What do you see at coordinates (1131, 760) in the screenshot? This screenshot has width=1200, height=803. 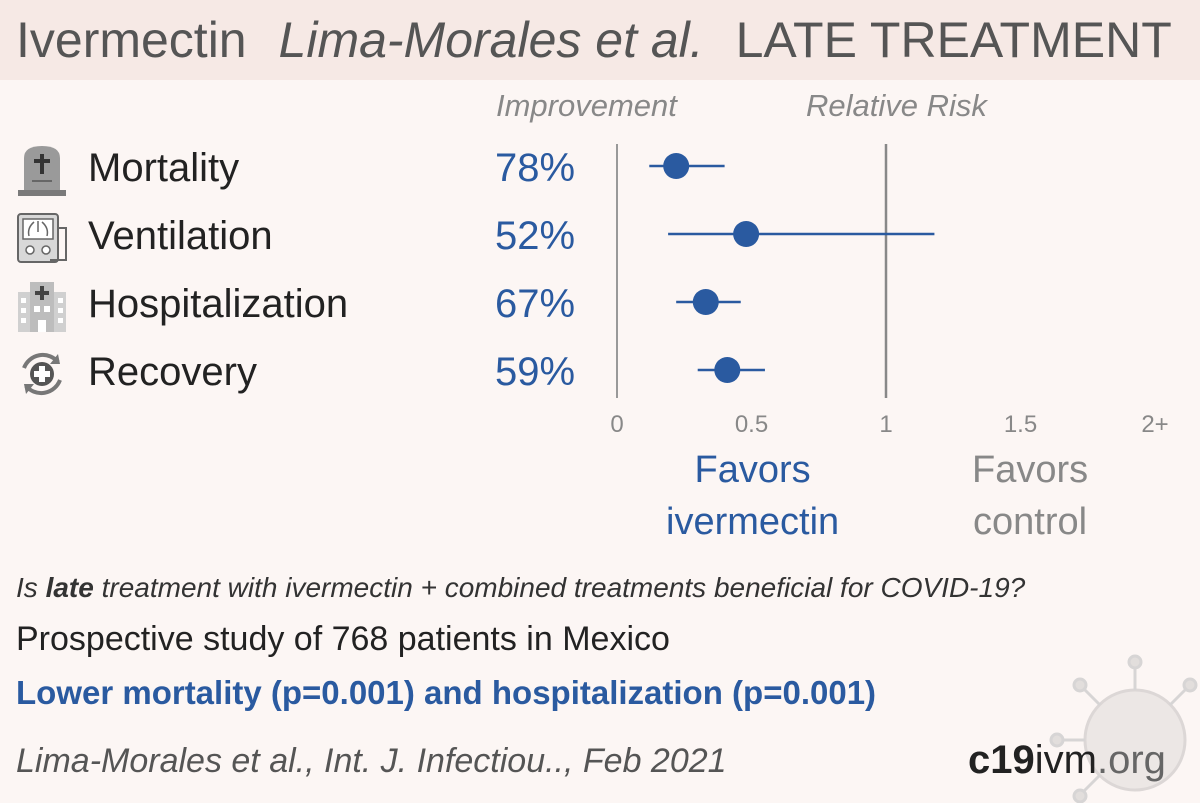 I see `site-tld: .org` at bounding box center [1131, 760].